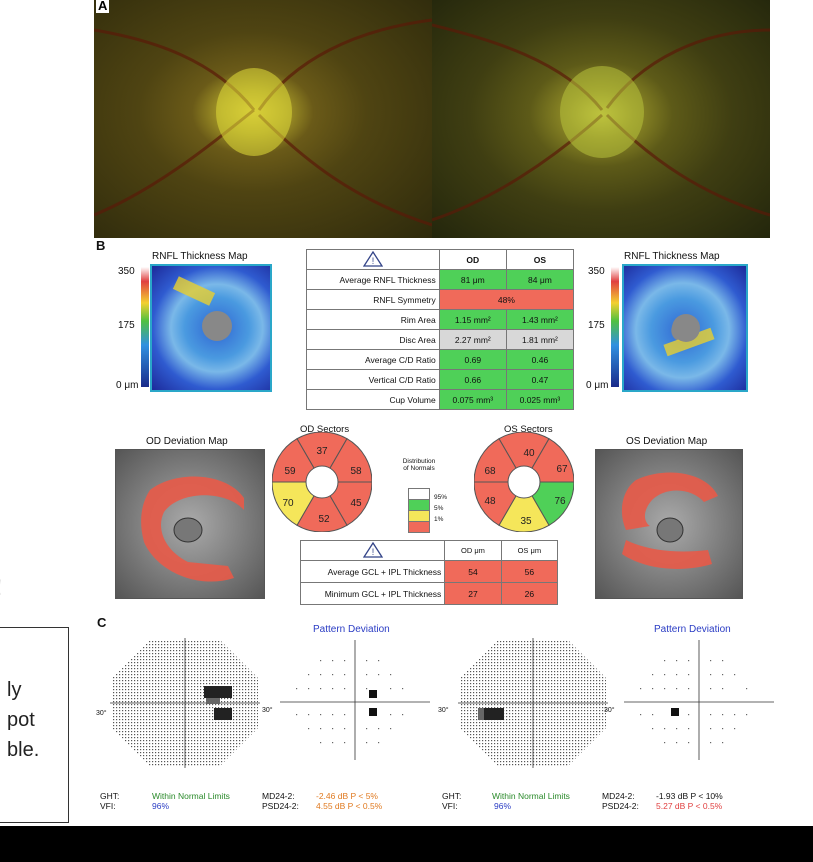 This screenshot has width=813, height=862. Describe the element at coordinates (503, 806) in the screenshot. I see `vfi-value-os: 96%` at that location.